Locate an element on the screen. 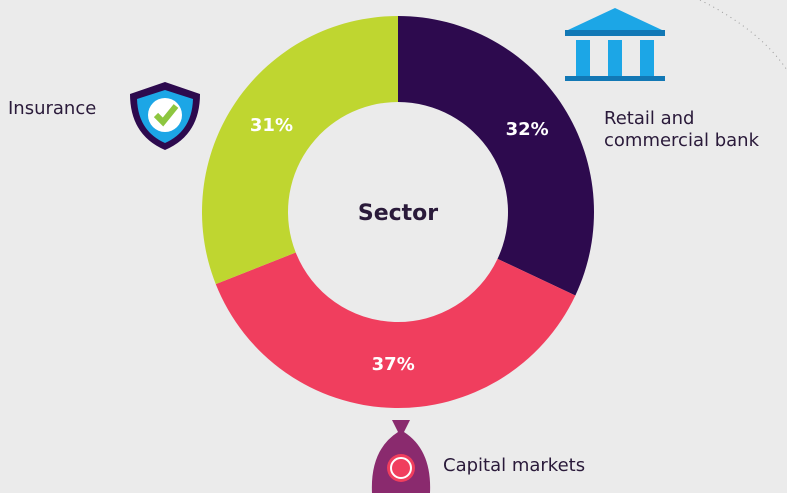  shield-icon is located at coordinates (165, 116).